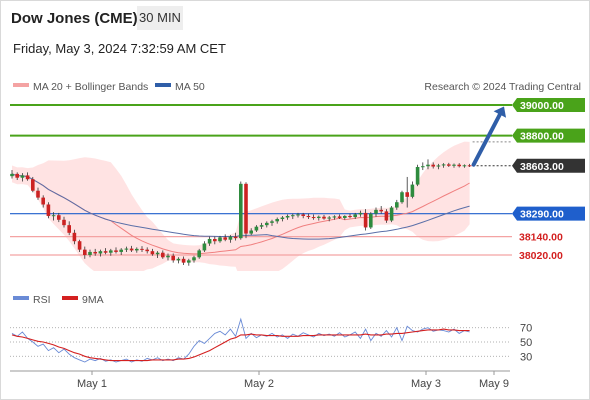 This screenshot has height=400, width=590. What do you see at coordinates (42, 300) in the screenshot?
I see `rsi-legend-label: RSI` at bounding box center [42, 300].